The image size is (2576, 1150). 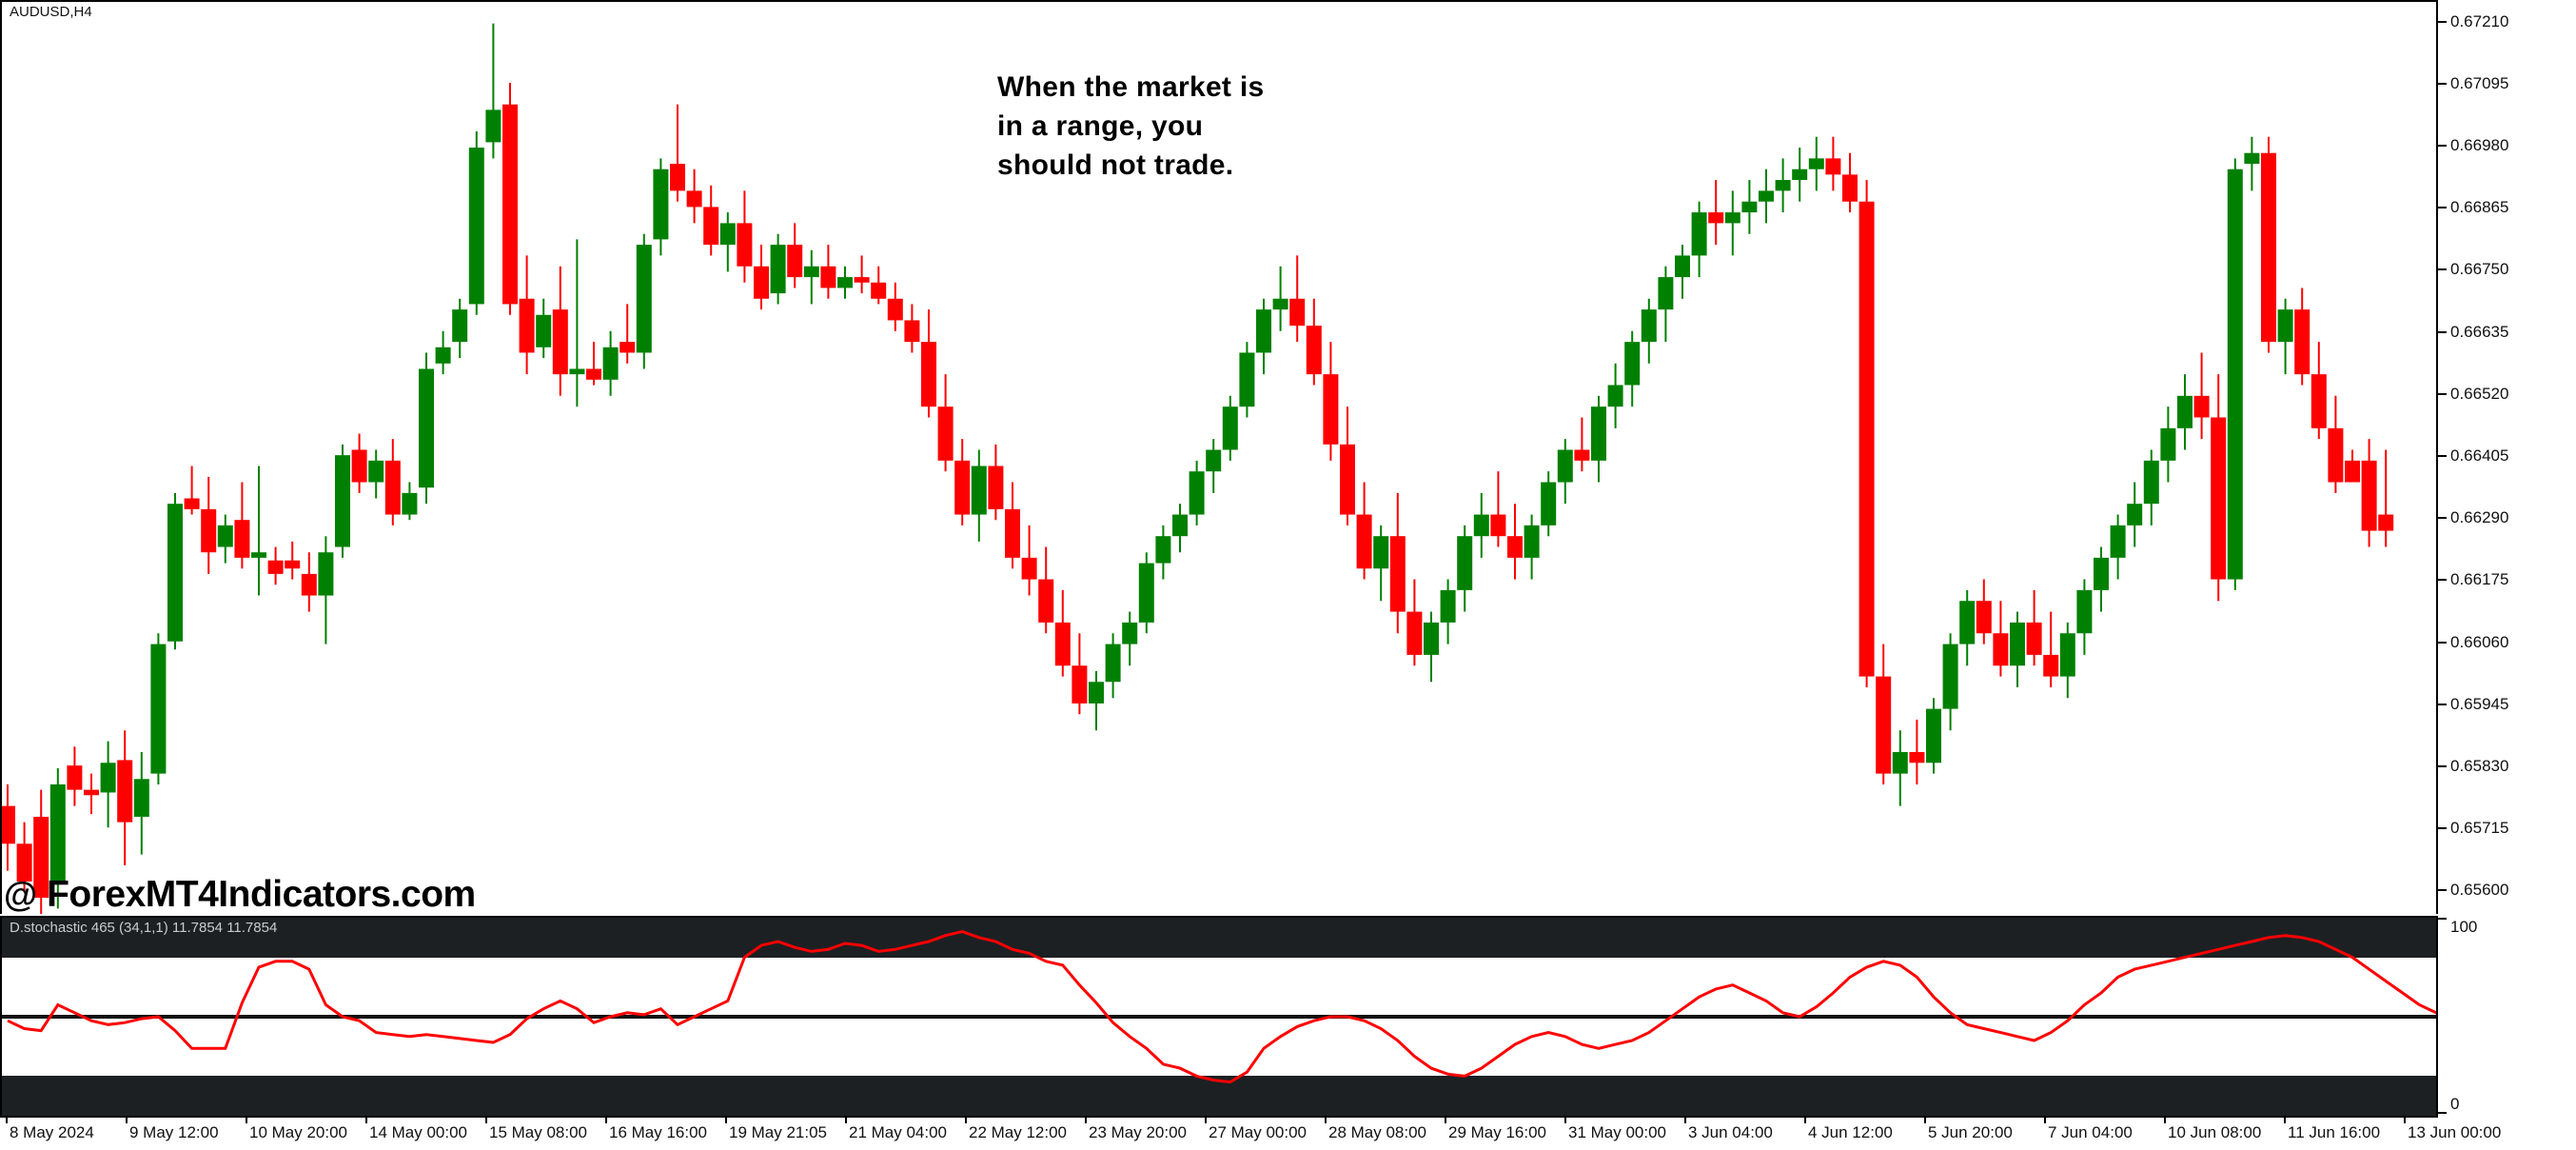 I want to click on overbought-zone, so click(x=1219, y=938).